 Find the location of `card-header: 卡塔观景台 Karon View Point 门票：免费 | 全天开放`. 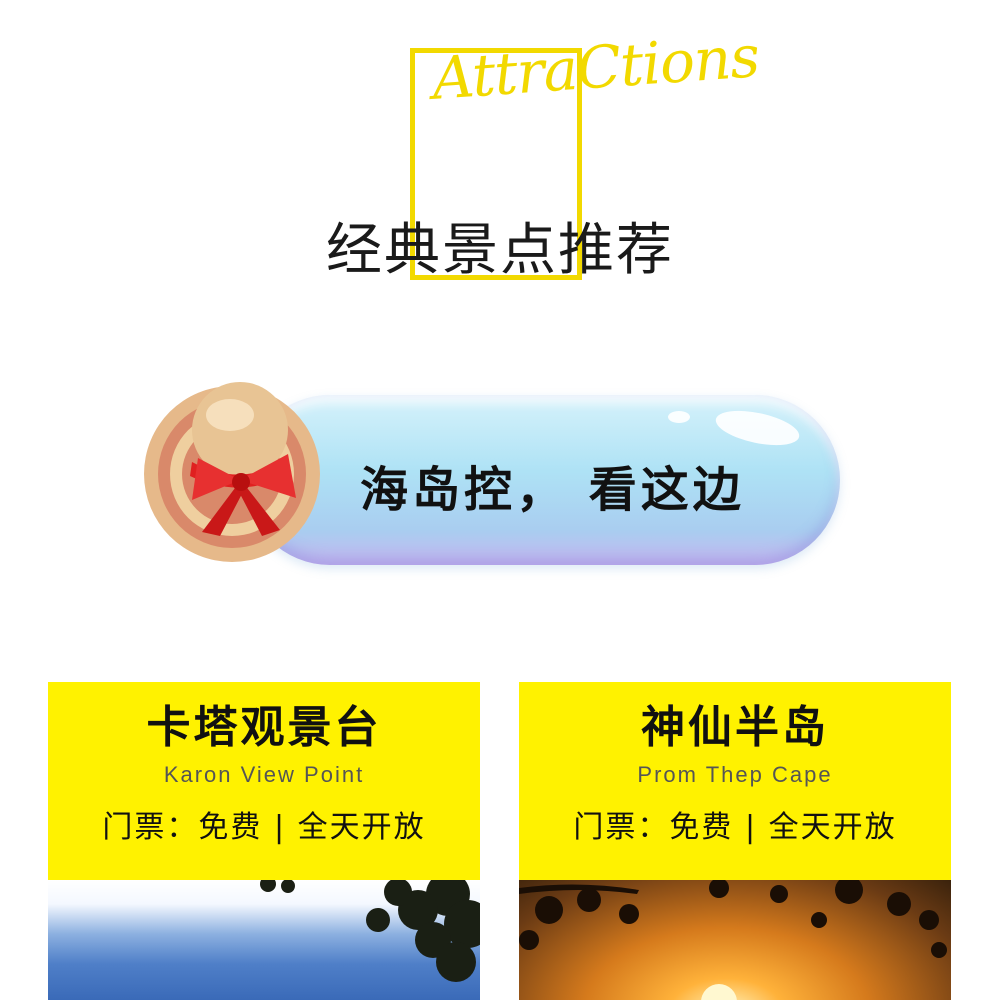

card-header: 卡塔观景台 Karon View Point 门票：免费 | 全天开放 is located at coordinates (264, 781).